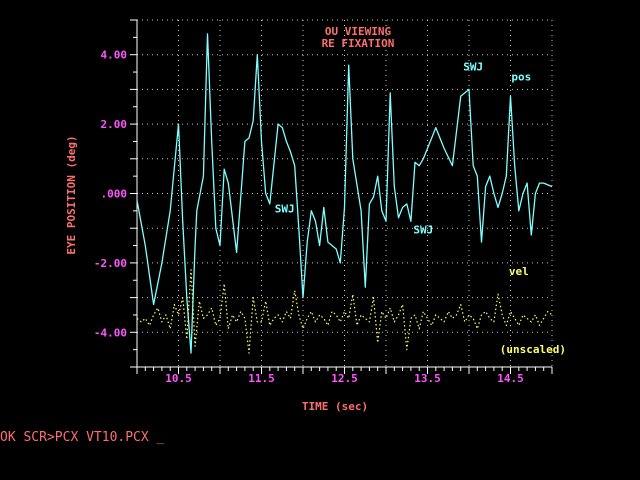 Image resolution: width=640 pixels, height=480 pixels. I want to click on chart-subtitle: RE FIXATION, so click(358, 43).